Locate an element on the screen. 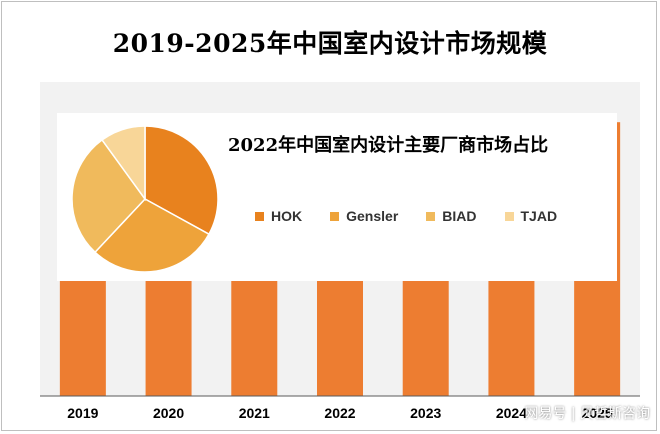 The height and width of the screenshot is (434, 660). x-tick-label-2025: 2025 is located at coordinates (597, 413).